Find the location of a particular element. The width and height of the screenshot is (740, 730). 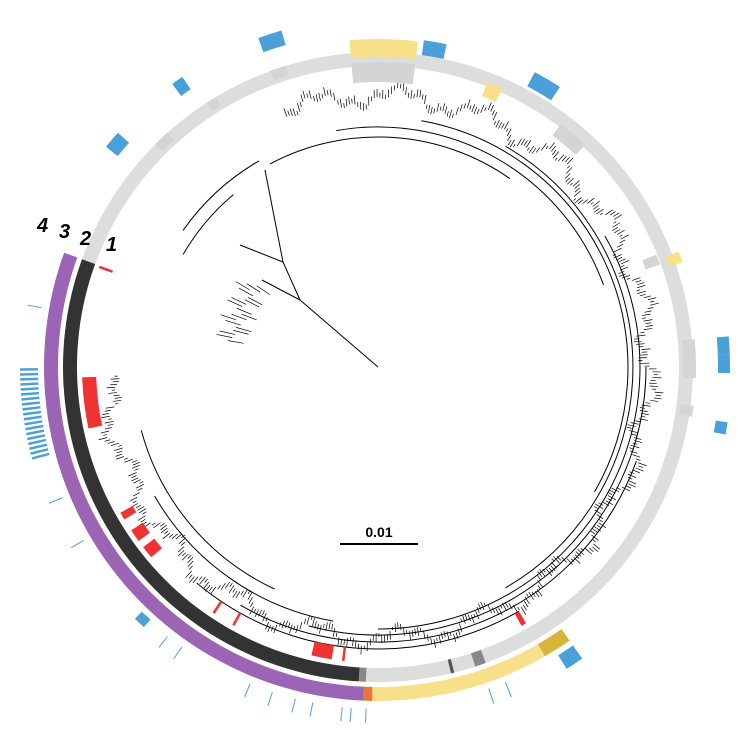

scale-bar-label: 0.01 is located at coordinates (378, 532).